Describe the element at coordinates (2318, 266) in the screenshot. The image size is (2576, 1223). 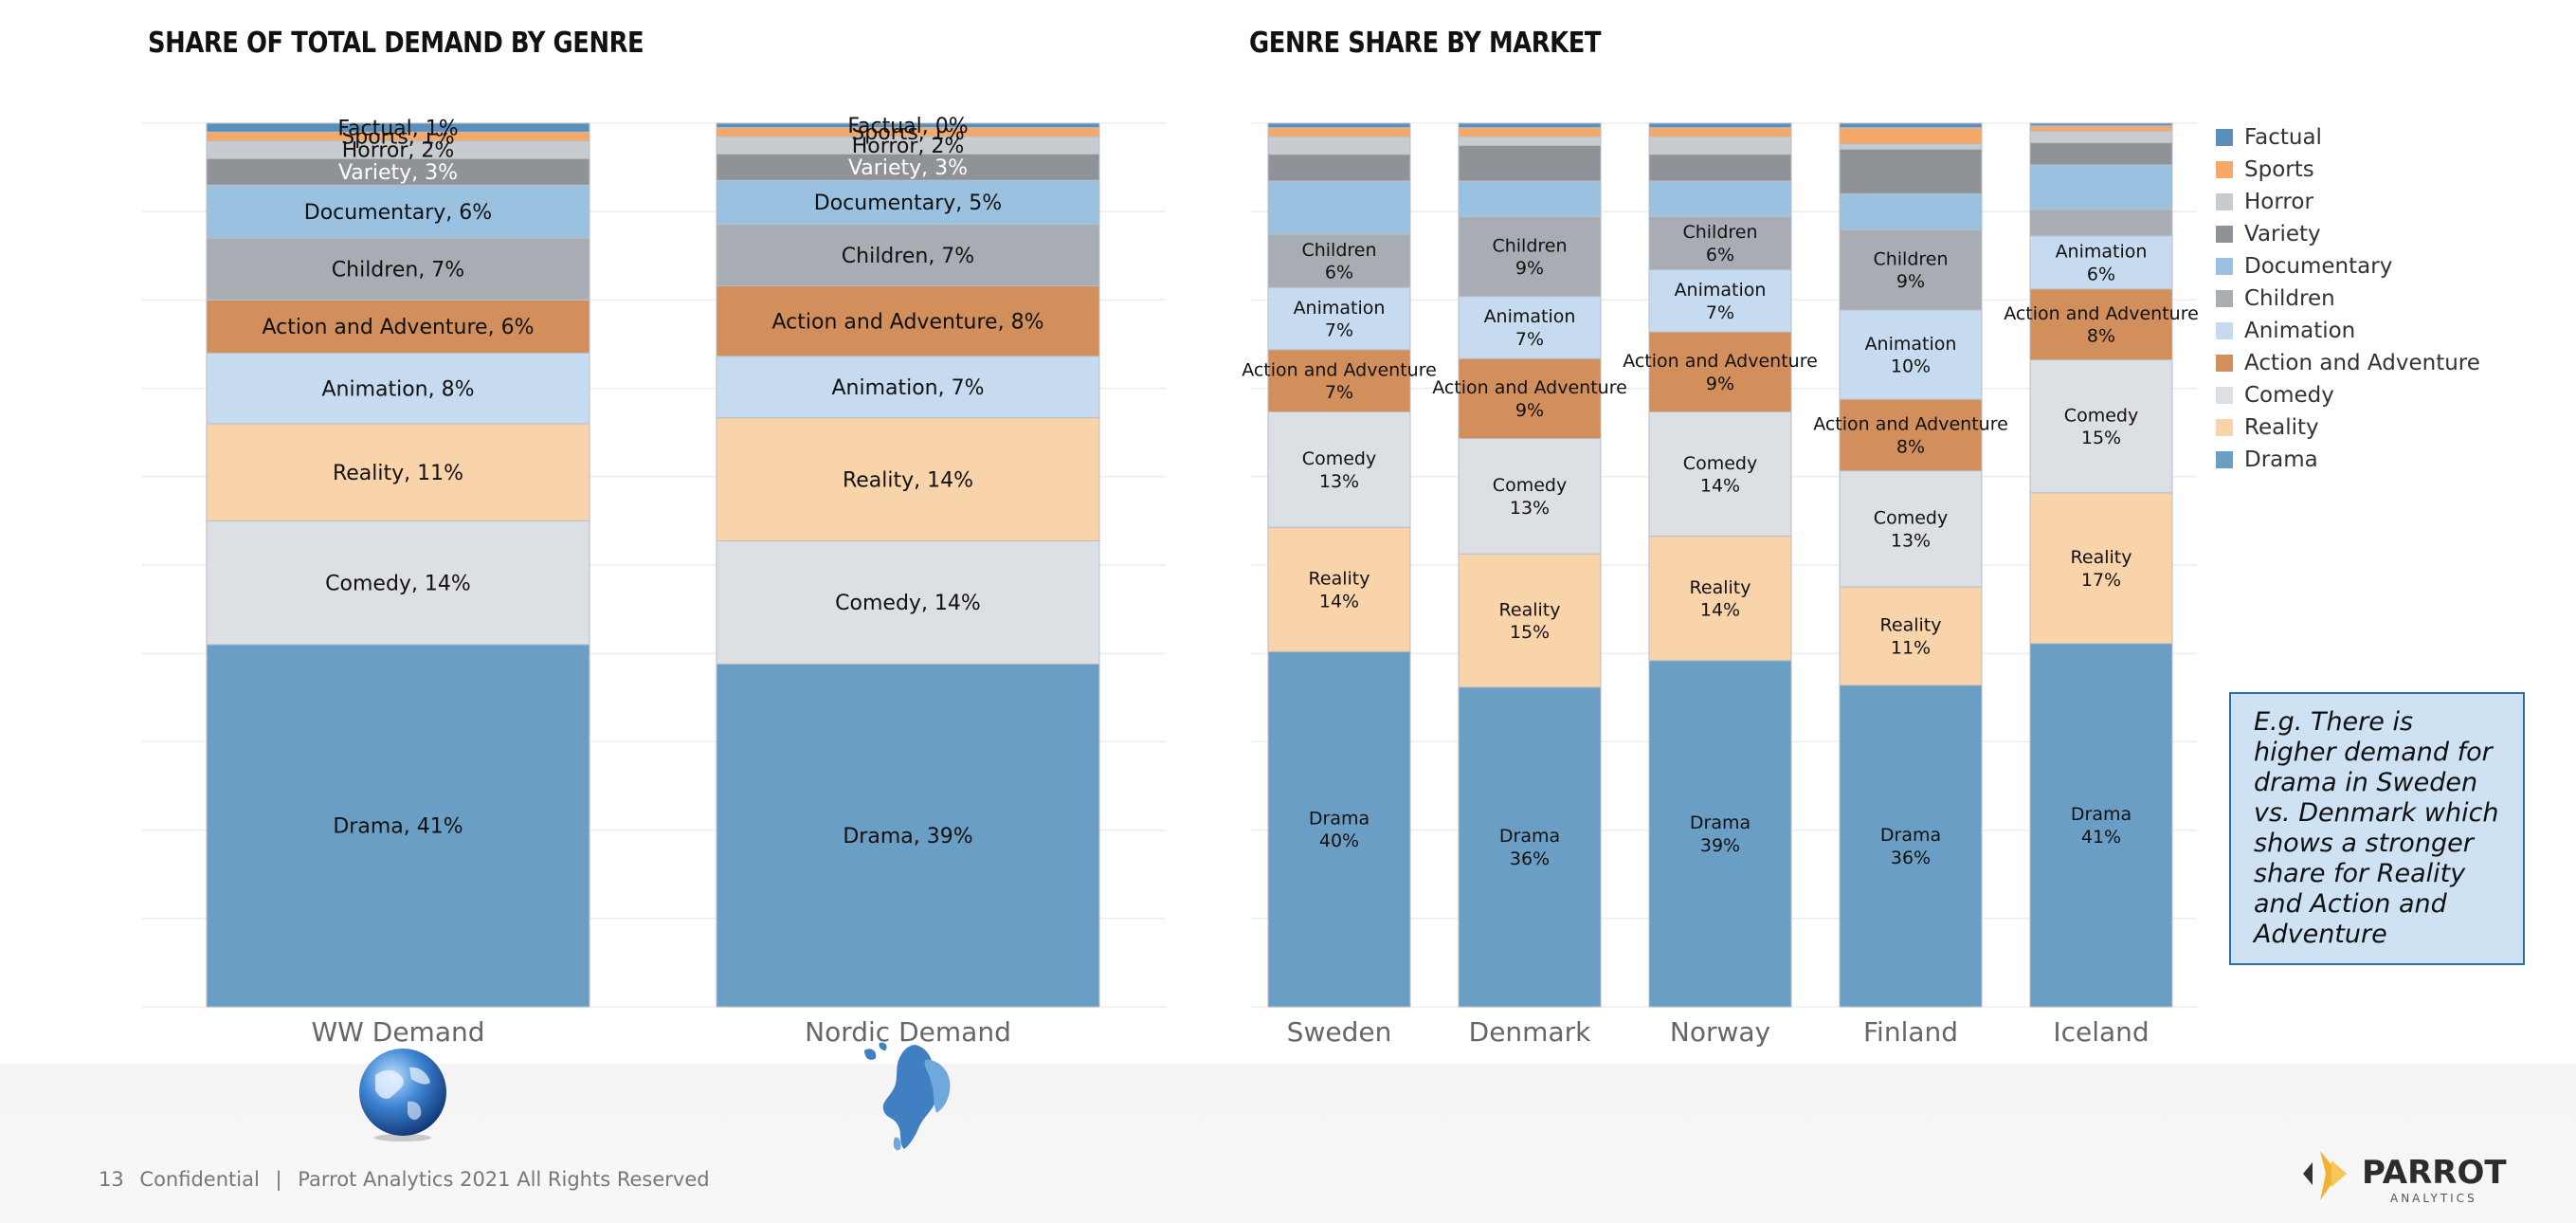
I see `legend-label: Documentary` at that location.